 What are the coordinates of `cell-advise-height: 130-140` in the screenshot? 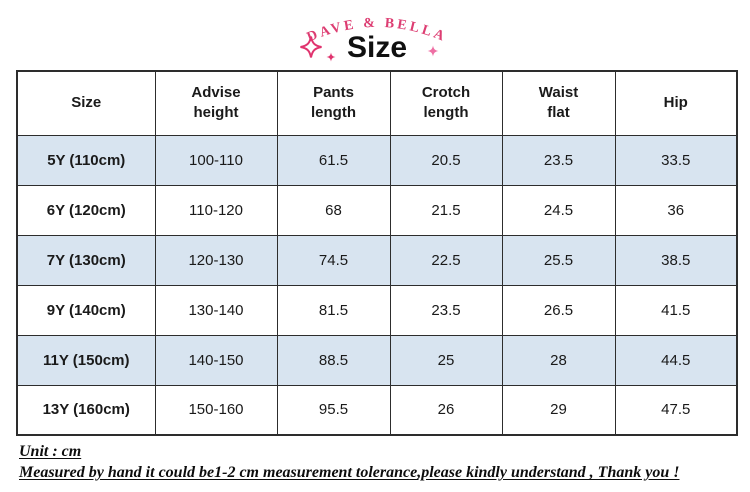 It's located at (216, 310).